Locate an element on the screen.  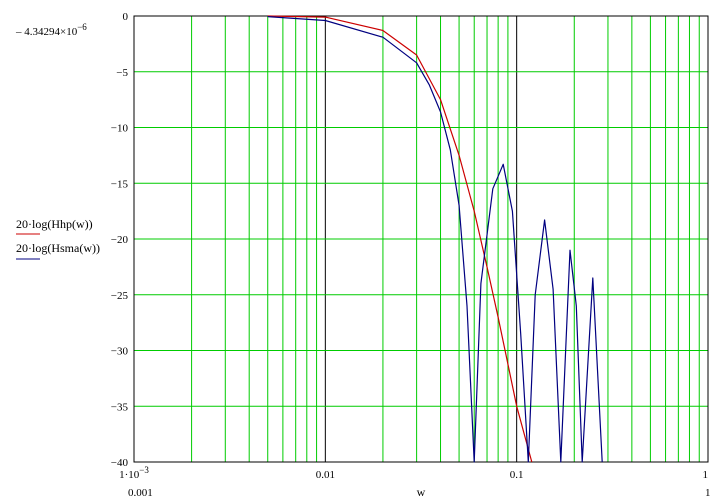
y-tick-label: −25 is located at coordinates (120, 296).